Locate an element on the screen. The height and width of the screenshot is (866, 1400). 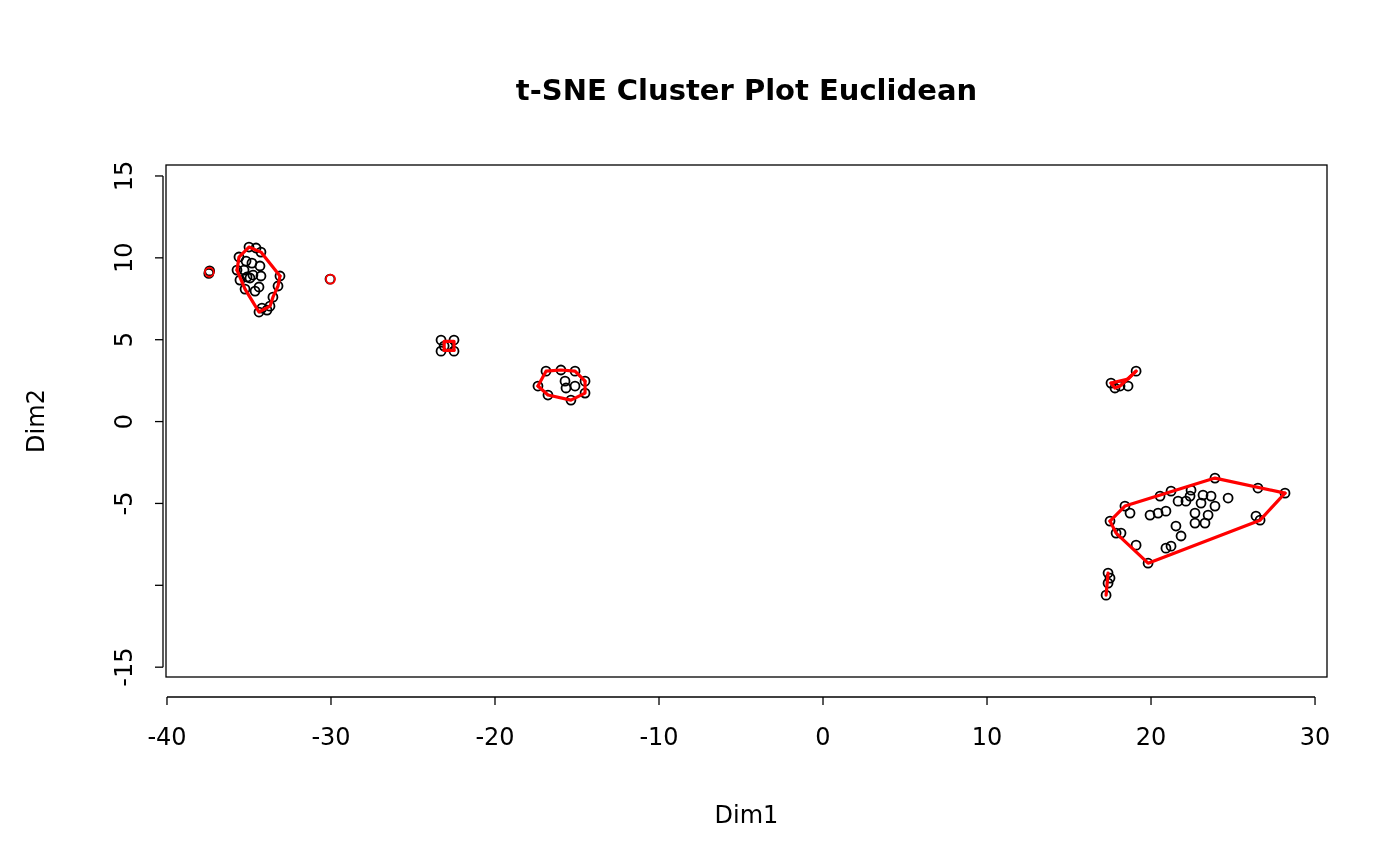
chart-title: t-SNE Cluster Plot Euclidean is located at coordinates (746, 90).